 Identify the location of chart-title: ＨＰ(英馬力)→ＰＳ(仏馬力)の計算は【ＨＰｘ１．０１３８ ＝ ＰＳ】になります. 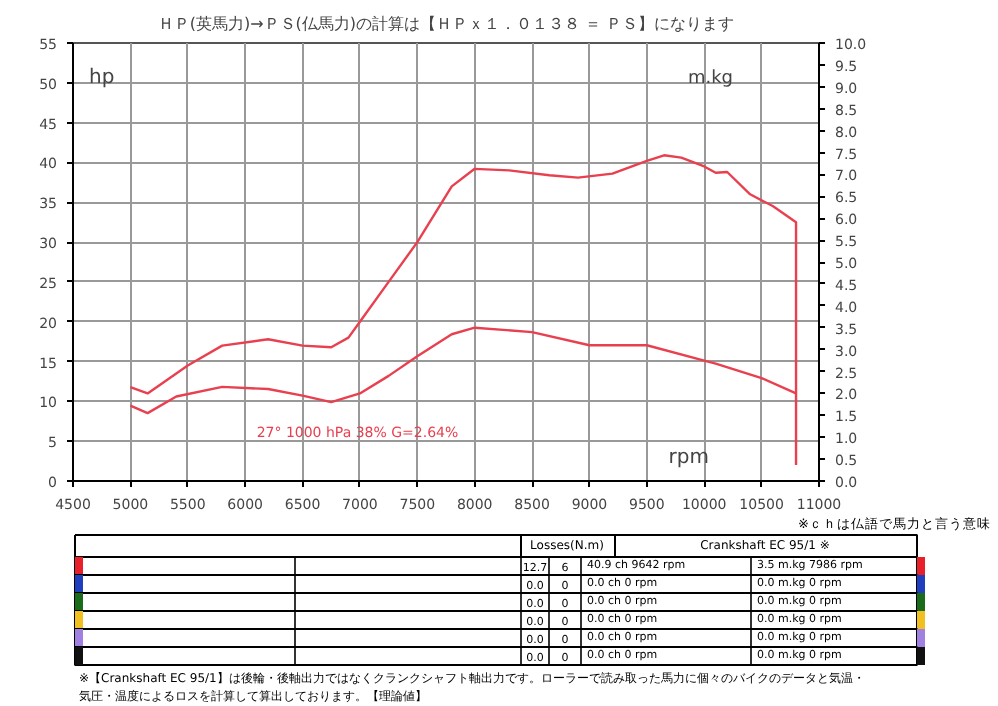
(446, 24).